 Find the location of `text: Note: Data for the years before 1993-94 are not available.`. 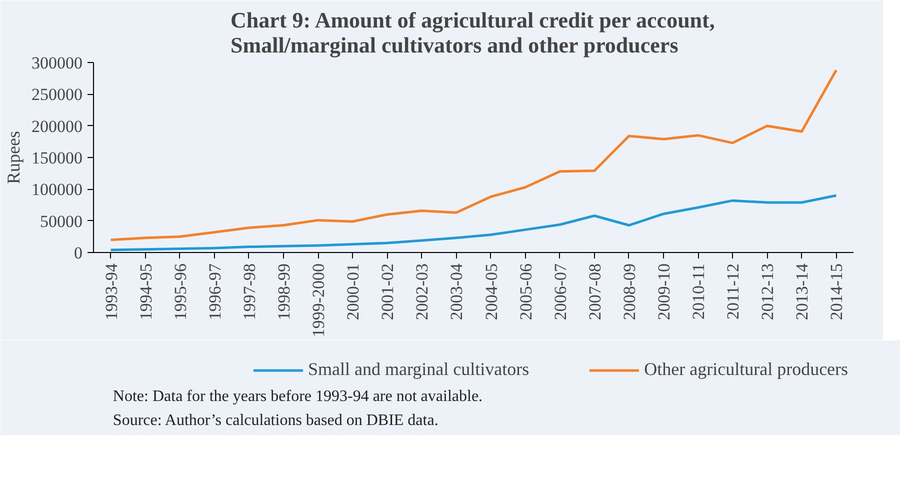

text: Note: Data for the years before 1993-94 are not available. is located at coordinates (297, 396).